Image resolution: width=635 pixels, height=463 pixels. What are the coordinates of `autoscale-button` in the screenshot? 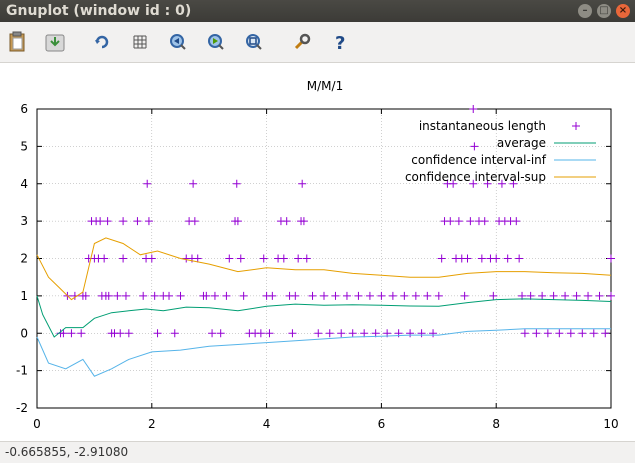 It's located at (254, 42).